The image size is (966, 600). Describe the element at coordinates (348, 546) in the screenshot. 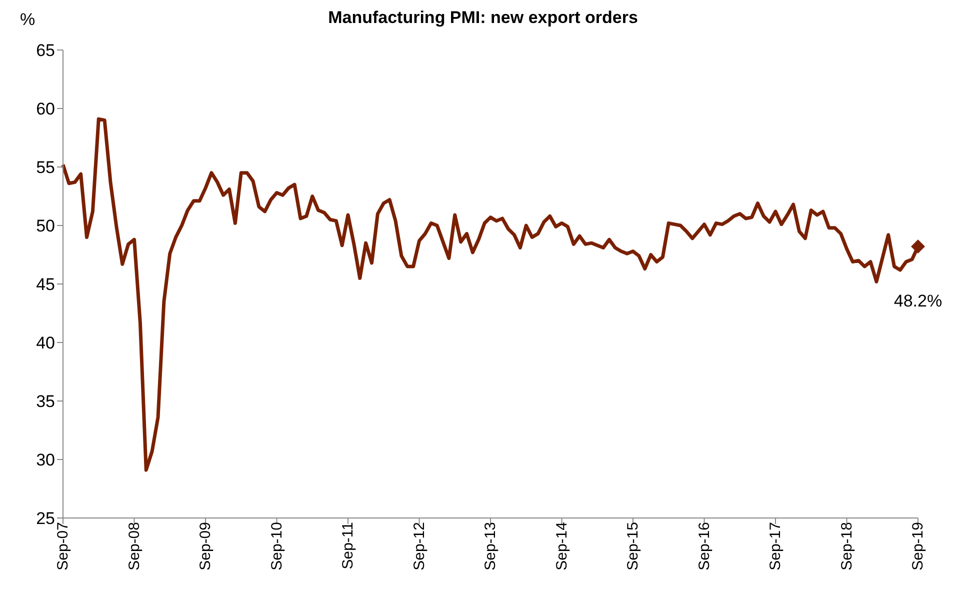

I see `x-tick-label: Sep-11` at that location.